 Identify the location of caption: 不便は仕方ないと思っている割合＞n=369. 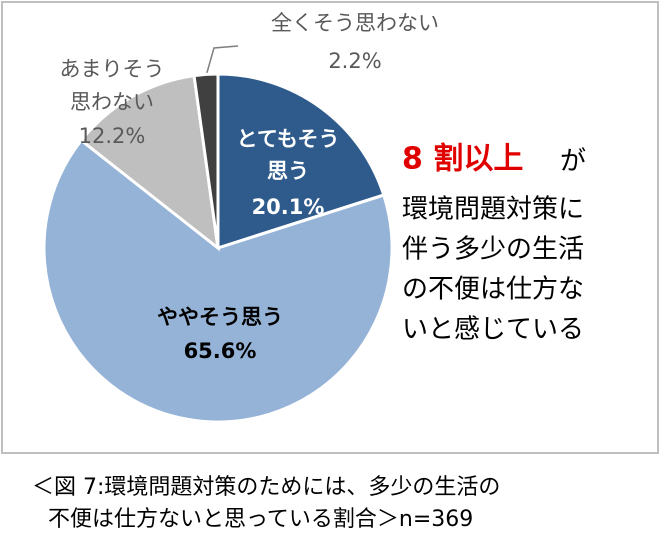
(260, 519).